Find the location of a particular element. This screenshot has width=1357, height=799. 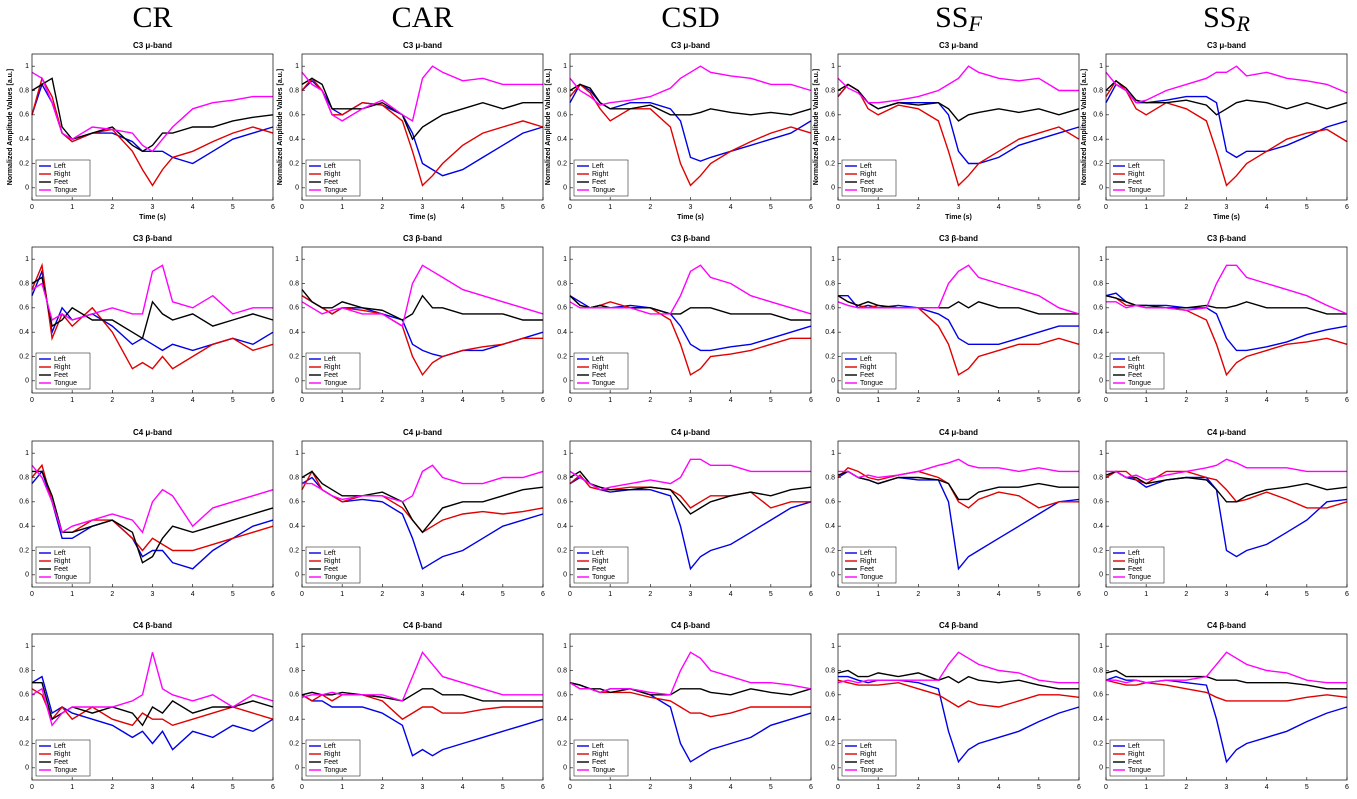

column-title-subscript: R is located at coordinates (1242, 23).